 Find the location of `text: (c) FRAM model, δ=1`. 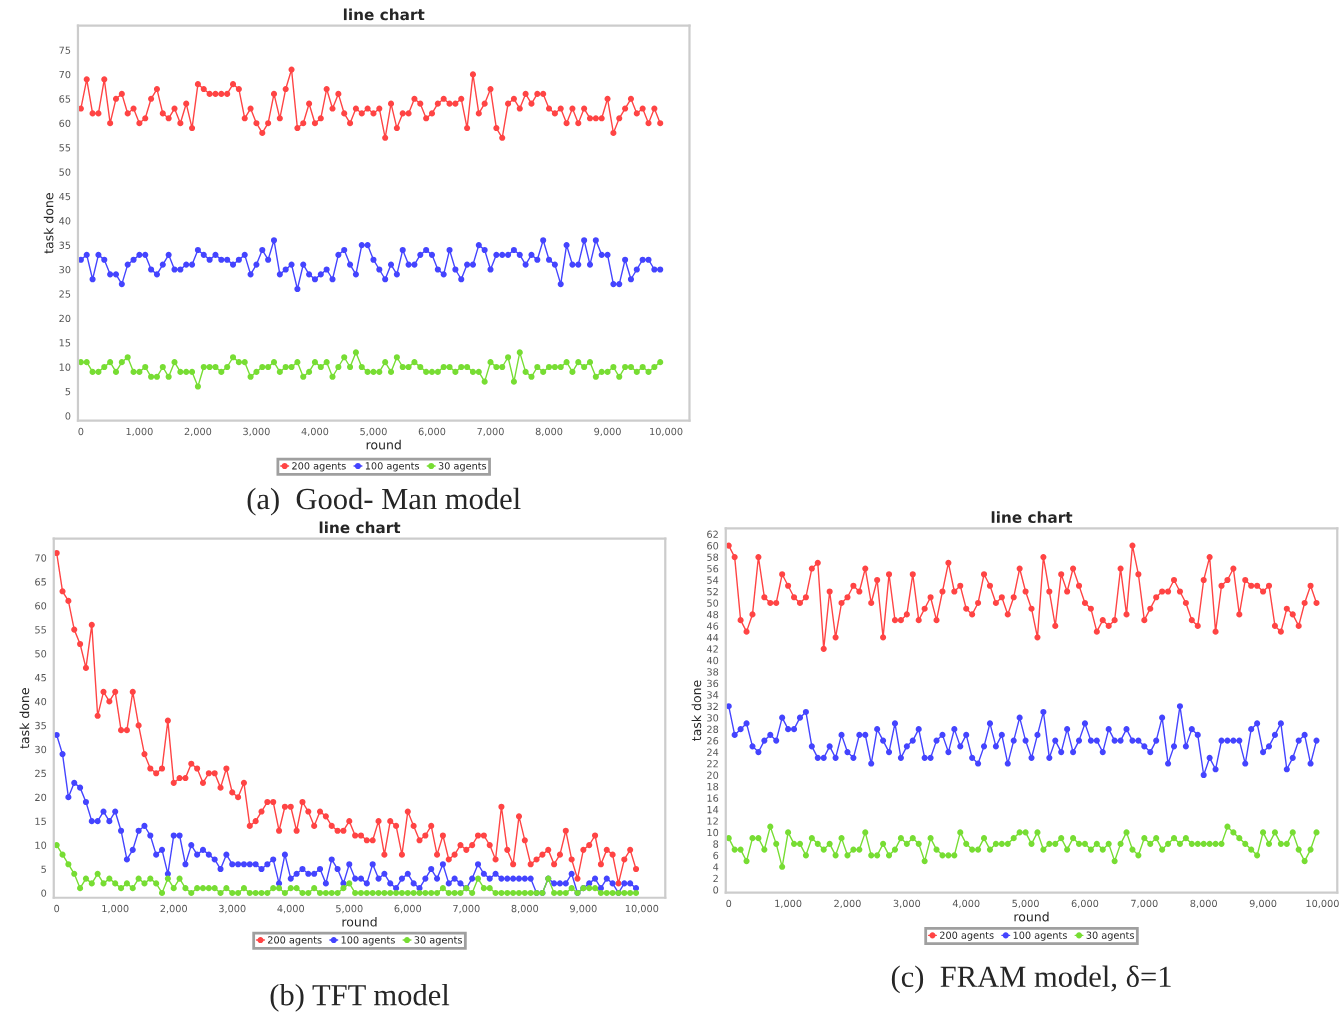

text: (c) FRAM model, δ=1 is located at coordinates (1031, 979).